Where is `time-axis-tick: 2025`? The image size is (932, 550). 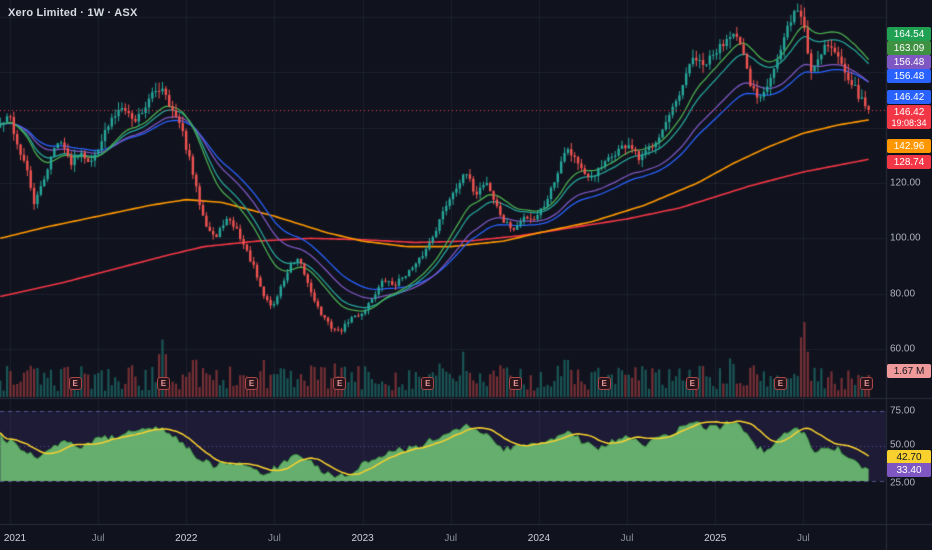
time-axis-tick: 2025 is located at coordinates (715, 538).